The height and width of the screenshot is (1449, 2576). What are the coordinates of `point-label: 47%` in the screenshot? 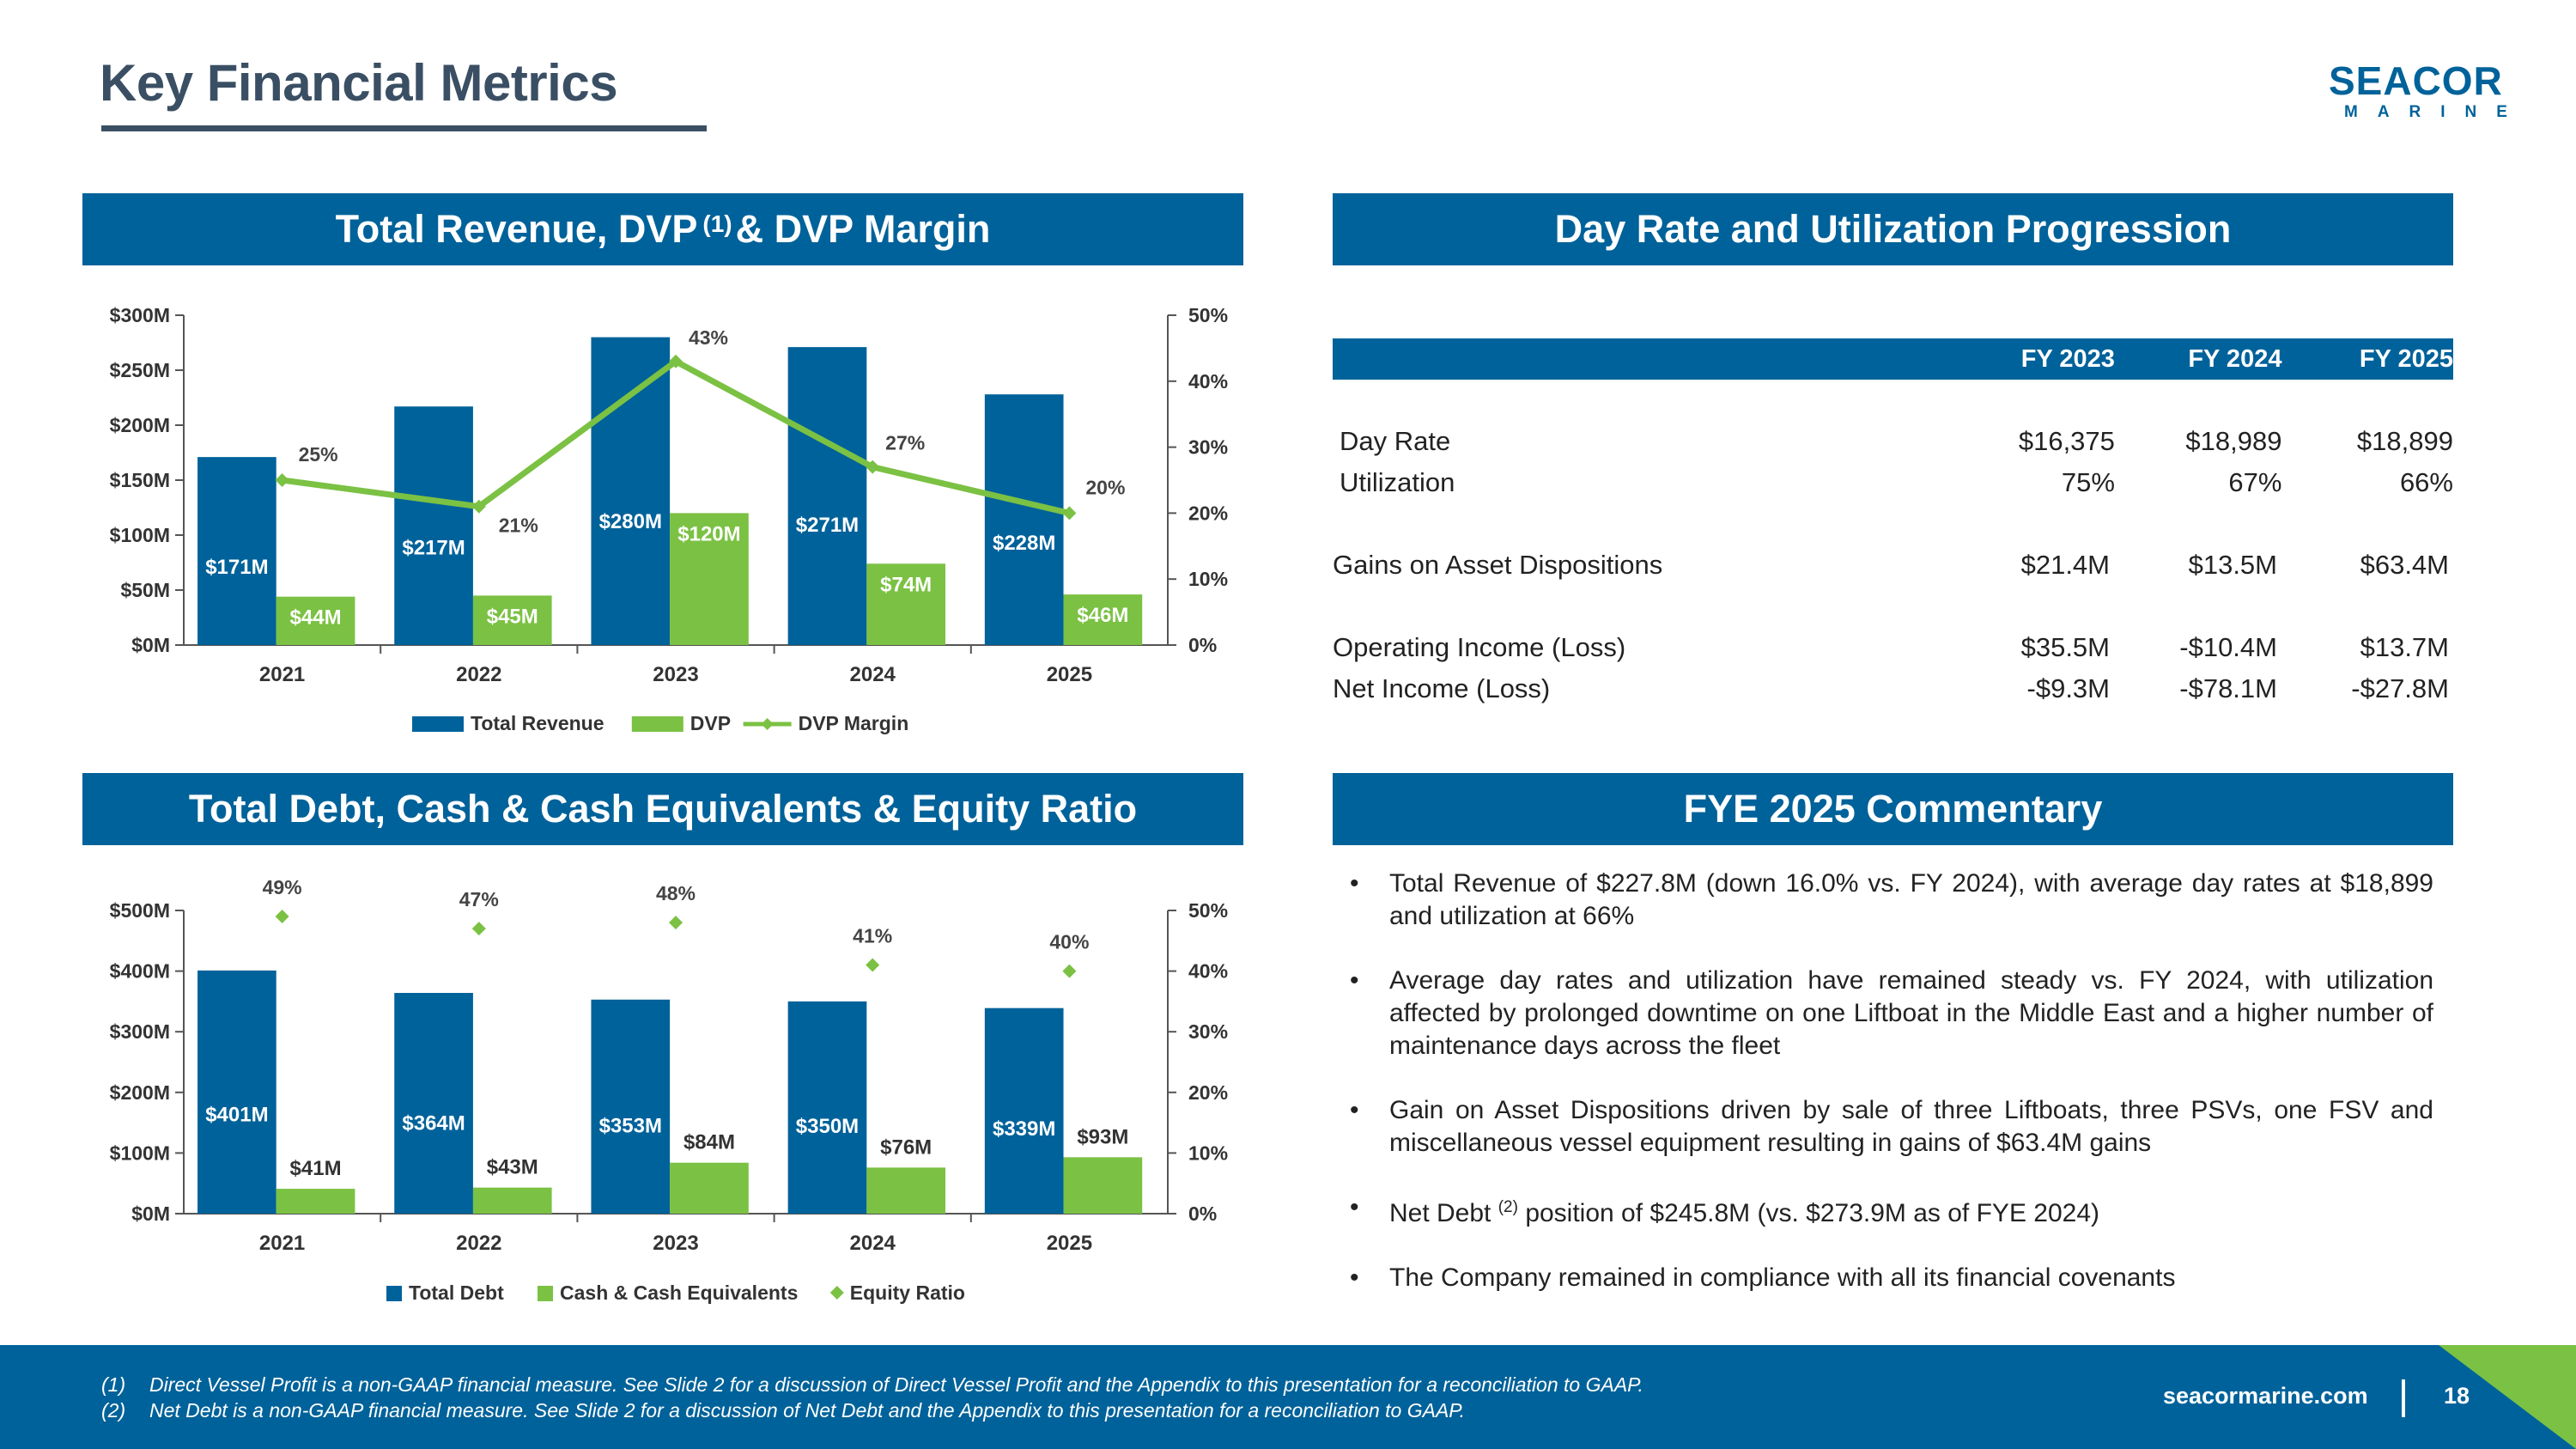 It's located at (479, 899).